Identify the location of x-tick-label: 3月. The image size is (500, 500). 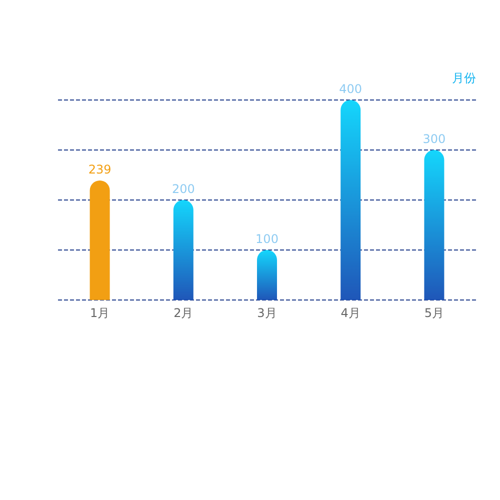
(267, 313).